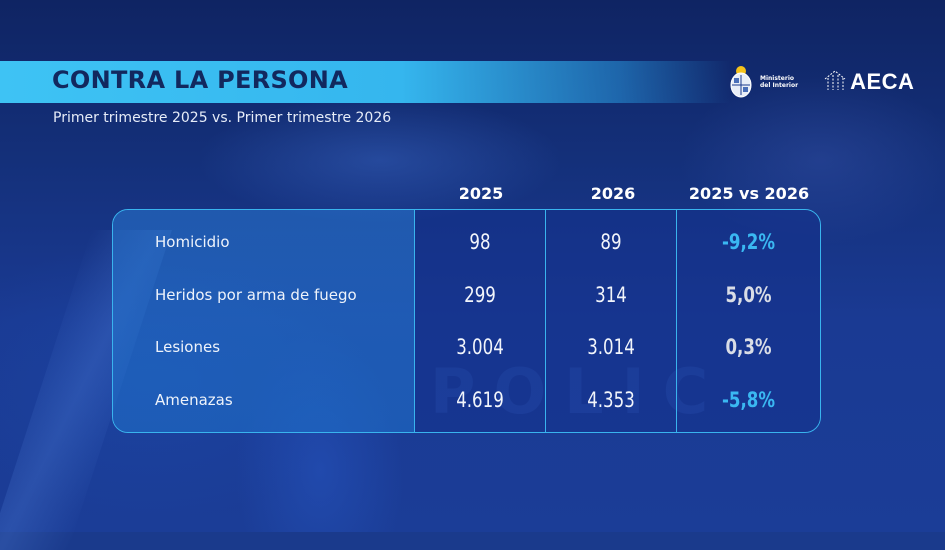 Image resolution: width=945 pixels, height=550 pixels. Describe the element at coordinates (748, 321) in the screenshot. I see `column-change: -9,2% 5,0% 0,3% -5,8%` at that location.